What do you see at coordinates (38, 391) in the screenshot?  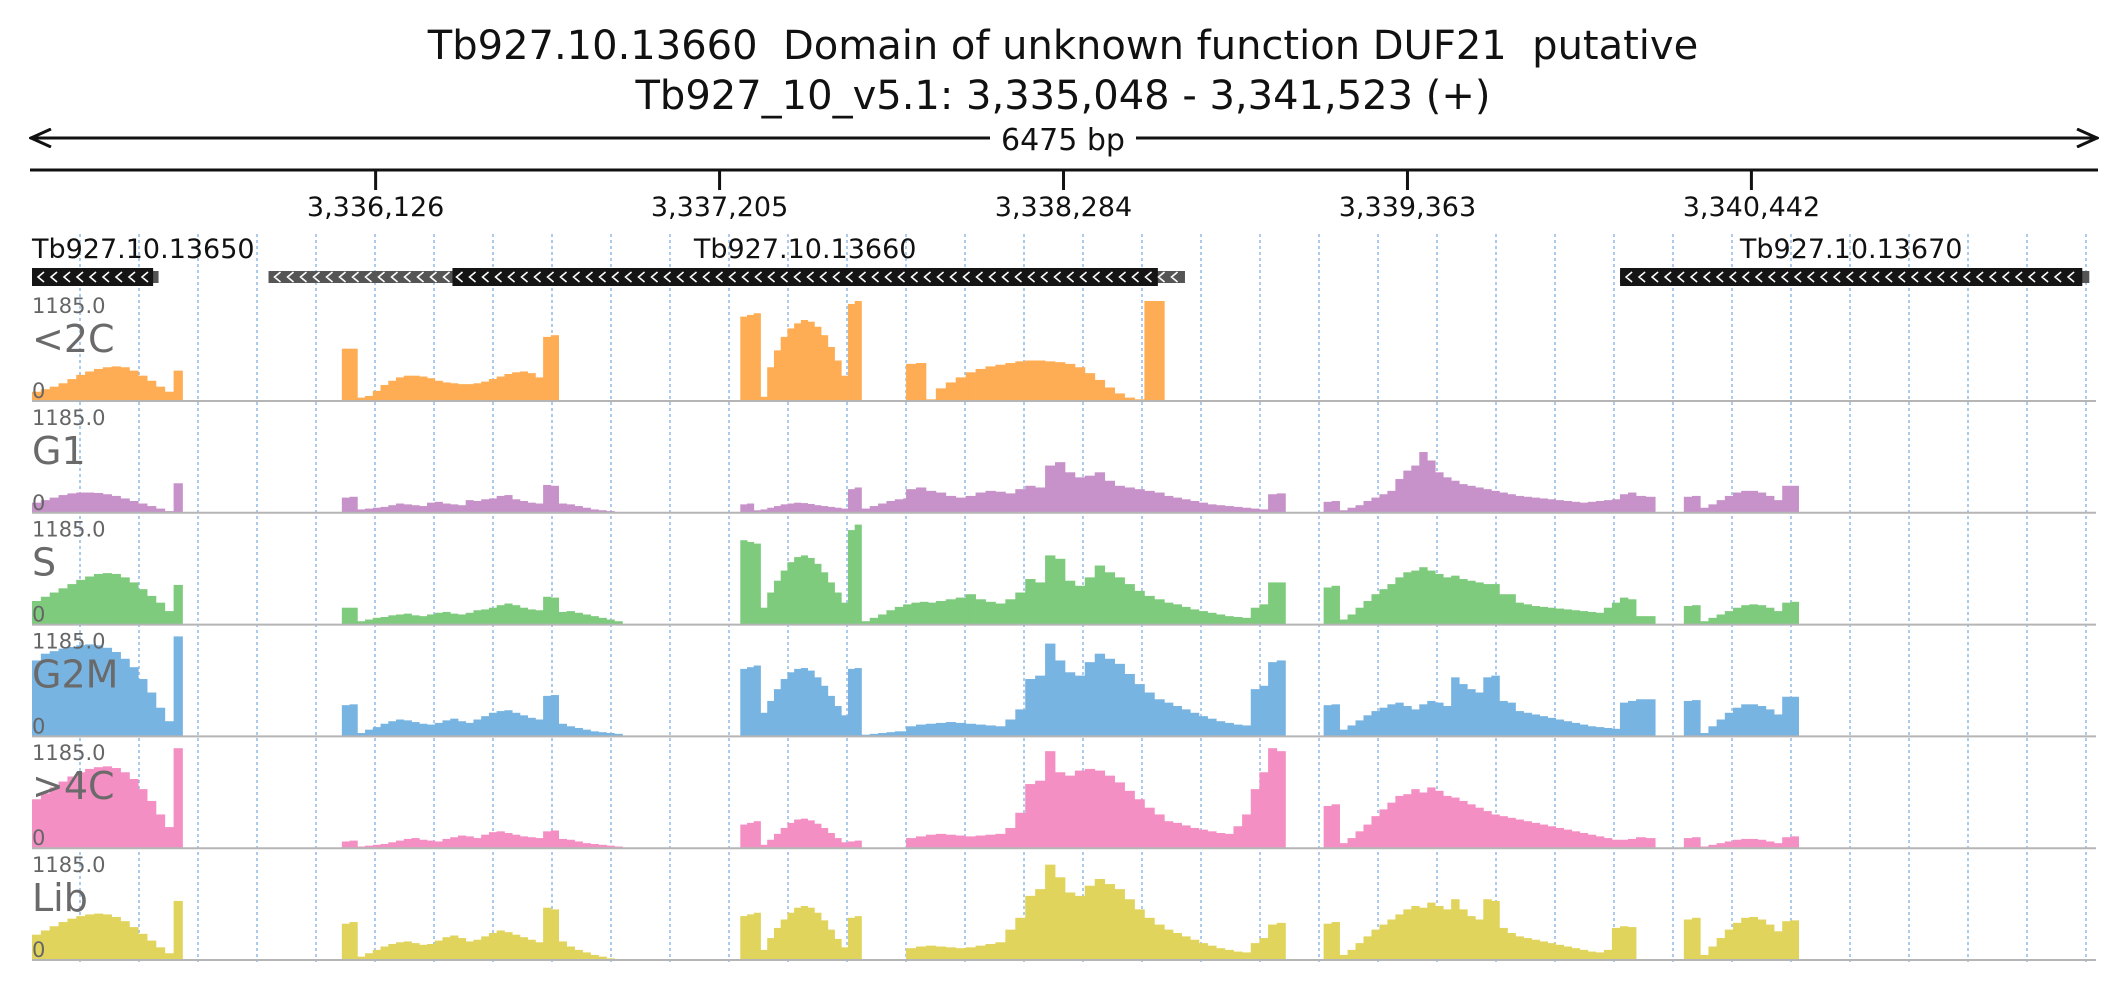 I see `track-min-label: 0` at bounding box center [38, 391].